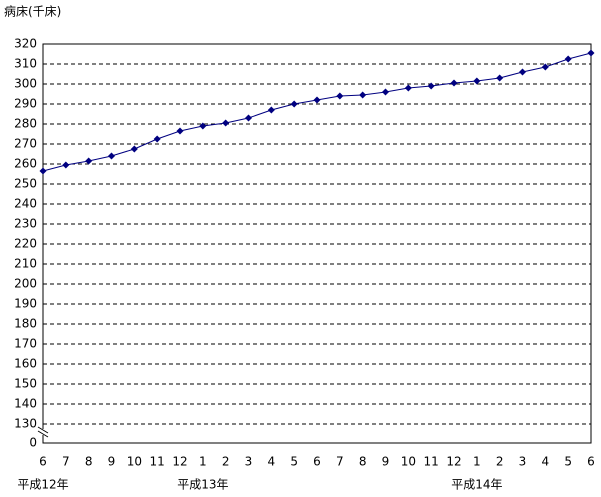 Image resolution: width=601 pixels, height=497 pixels. I want to click on y-tick-label: 300, so click(25, 84).